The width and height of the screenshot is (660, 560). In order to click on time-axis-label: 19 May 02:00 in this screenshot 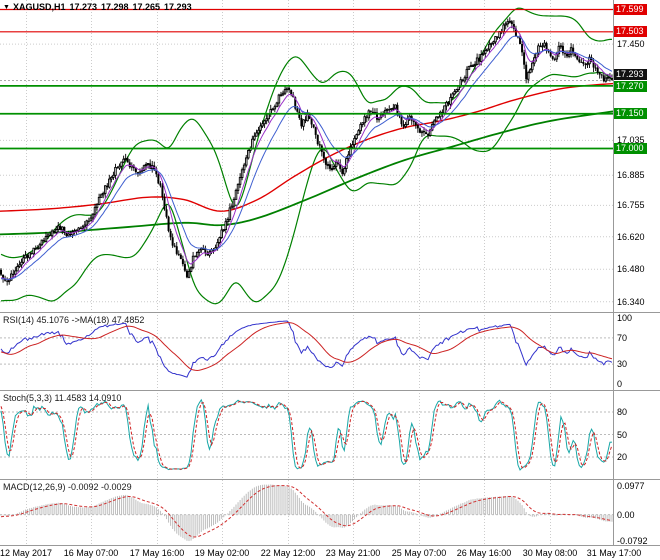, I will do `click(222, 553)`.